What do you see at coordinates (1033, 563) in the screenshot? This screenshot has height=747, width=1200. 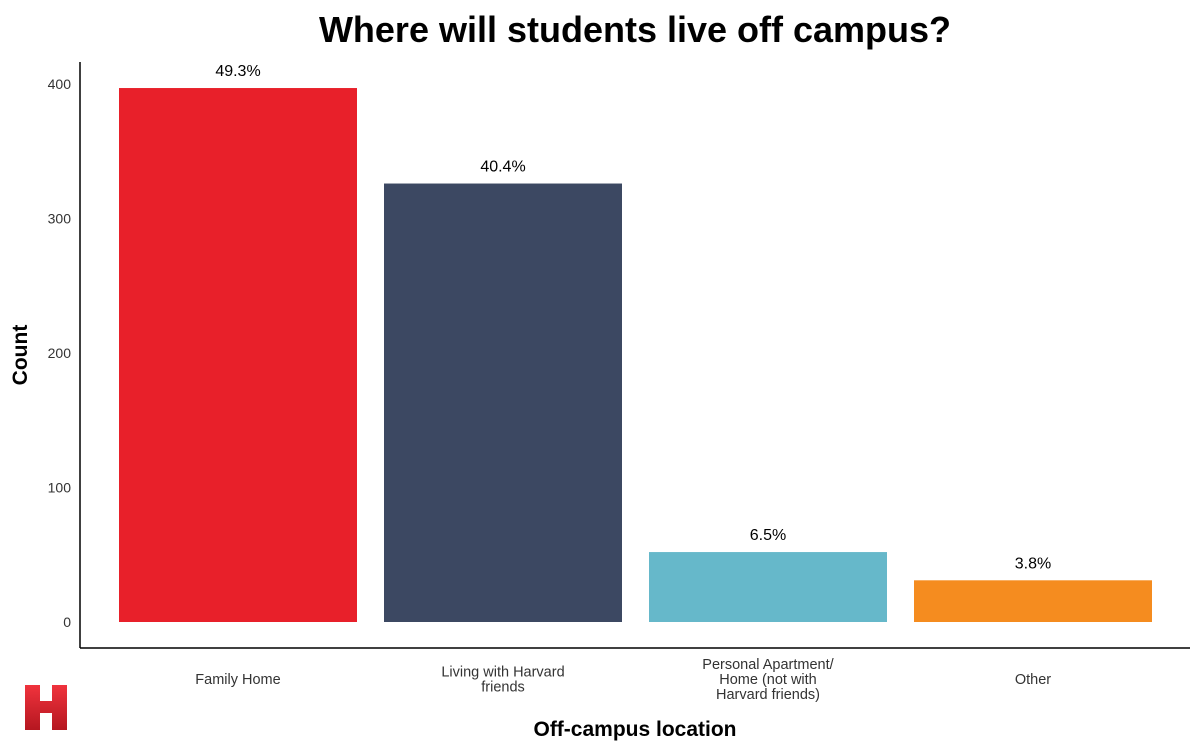 I see `data-label: 3.8%` at bounding box center [1033, 563].